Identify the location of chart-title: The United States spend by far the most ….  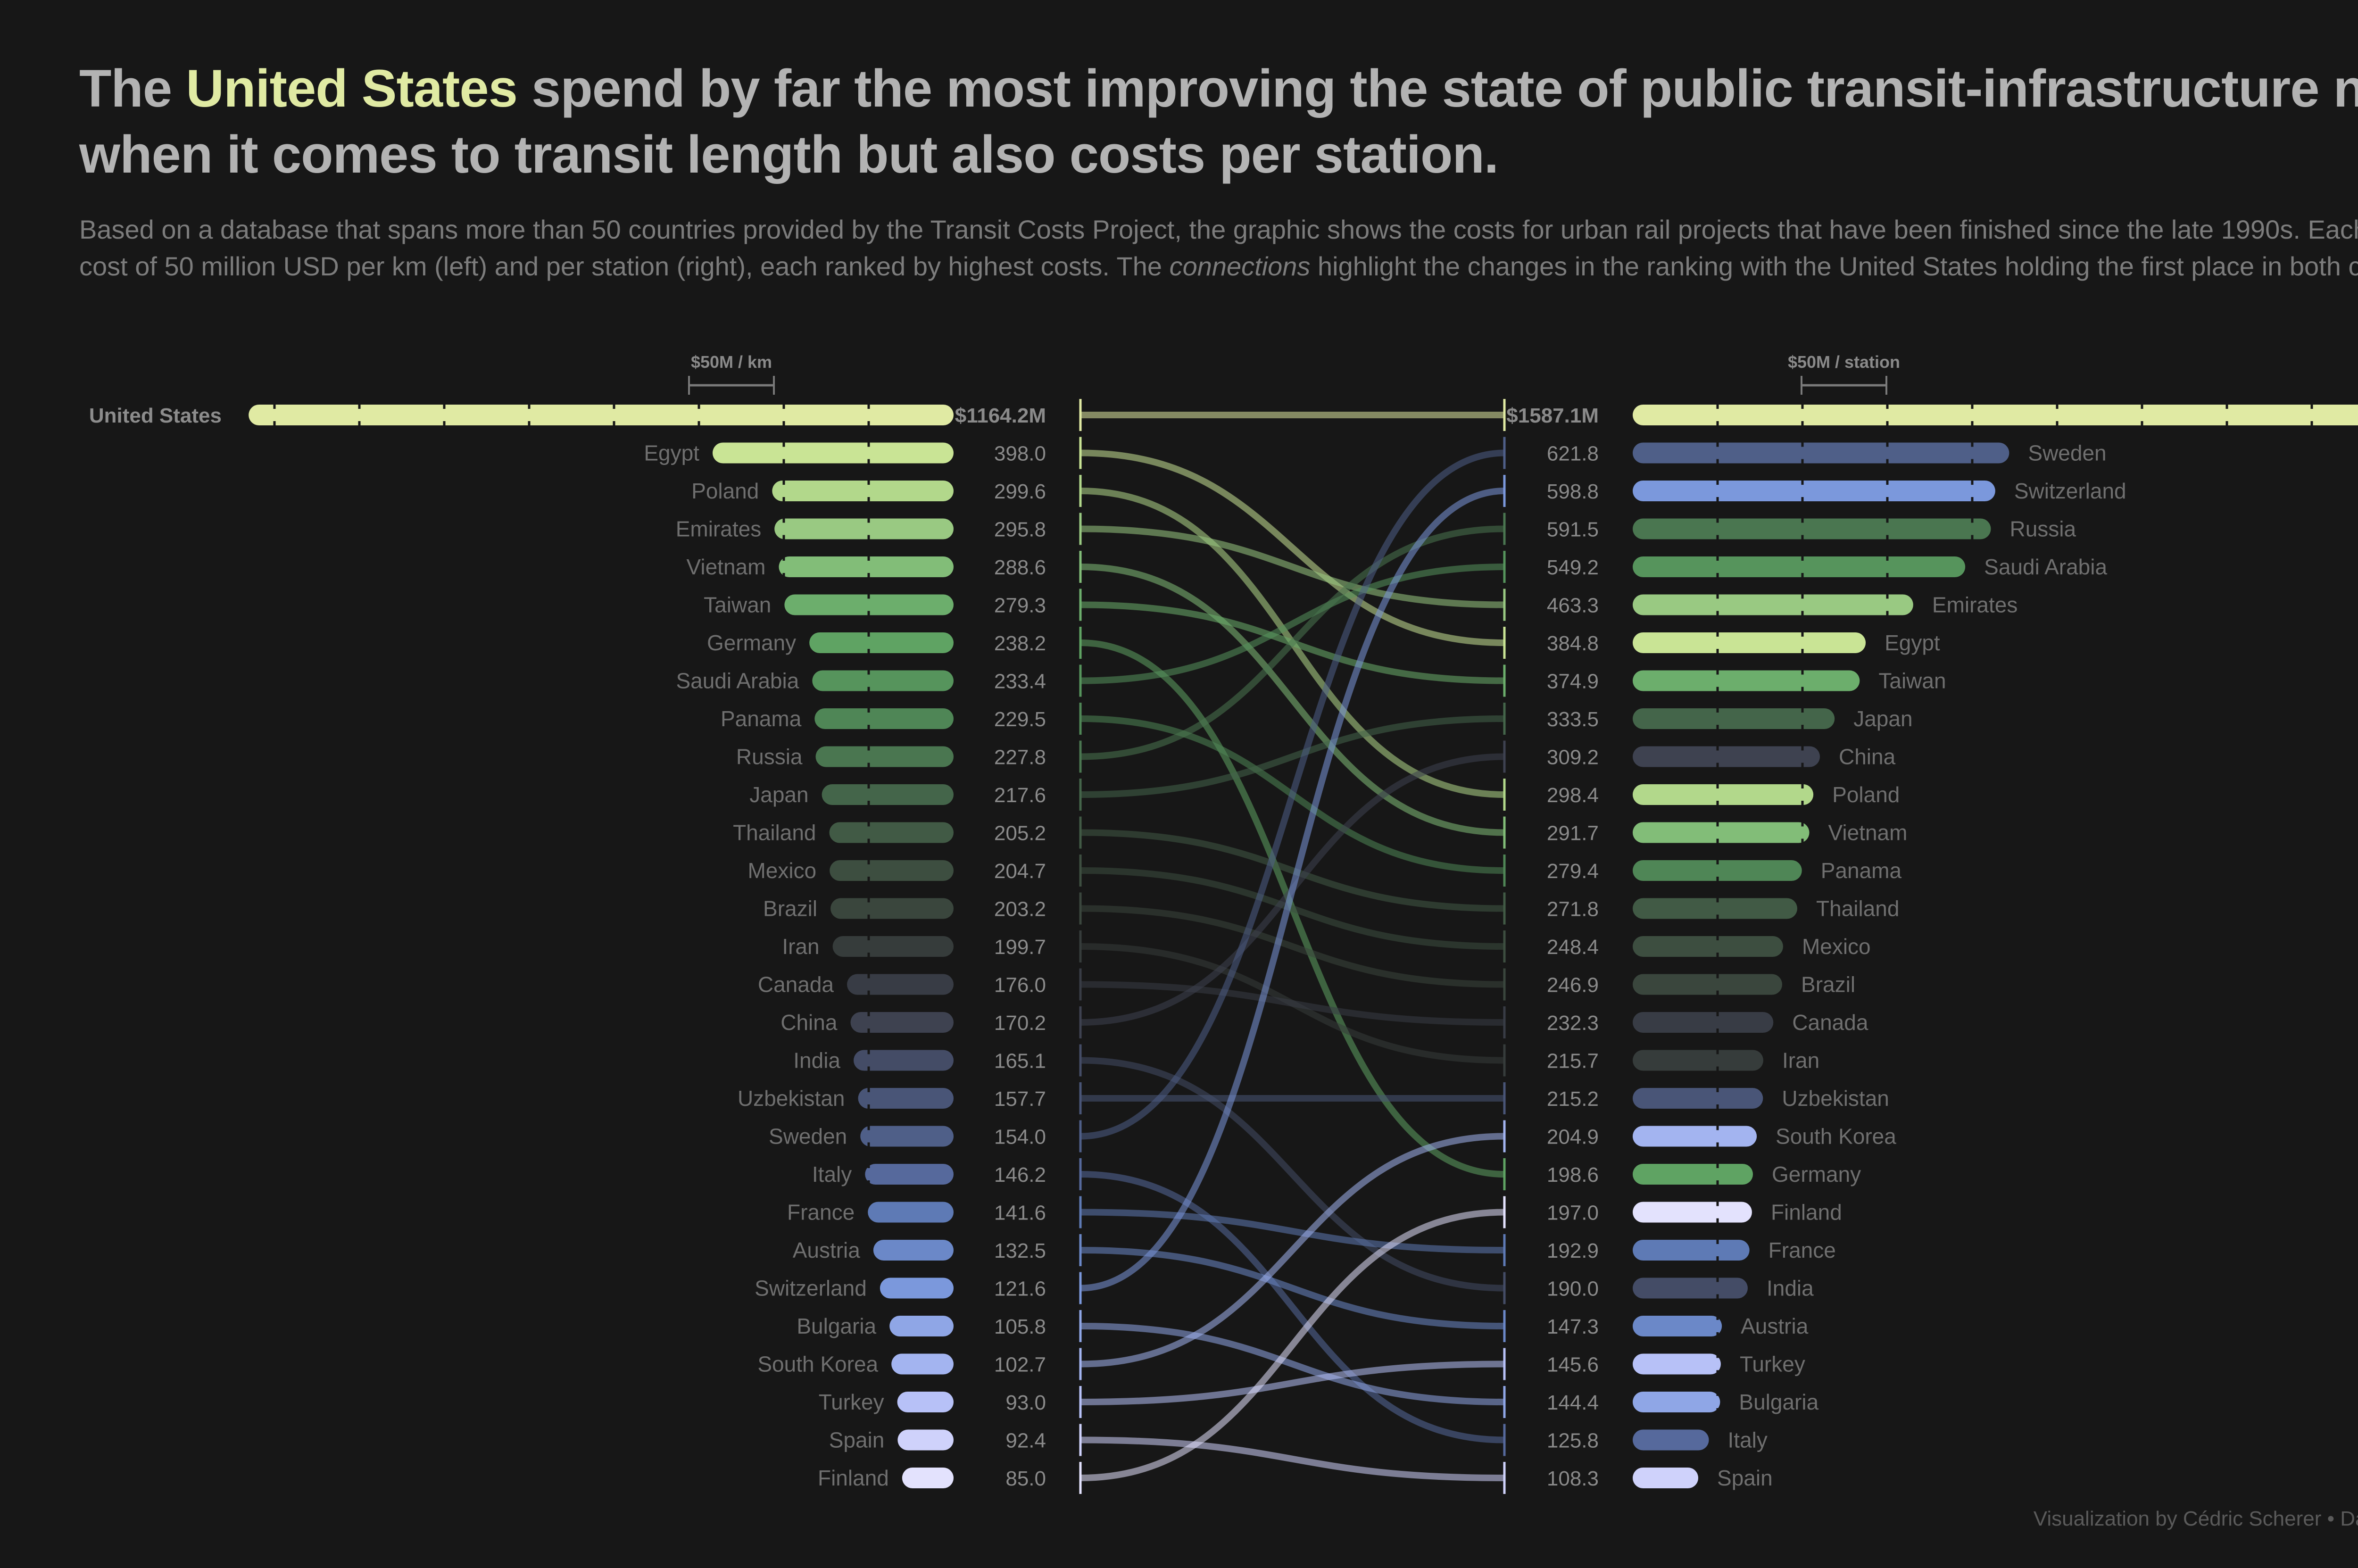
(1218, 122).